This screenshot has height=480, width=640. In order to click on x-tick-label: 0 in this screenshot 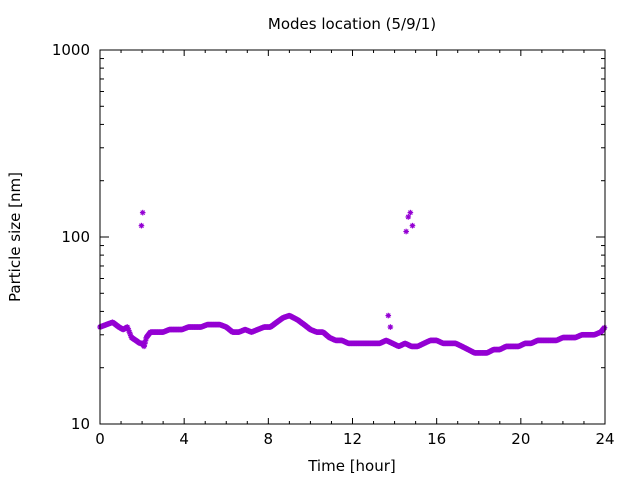, I will do `click(100, 439)`.